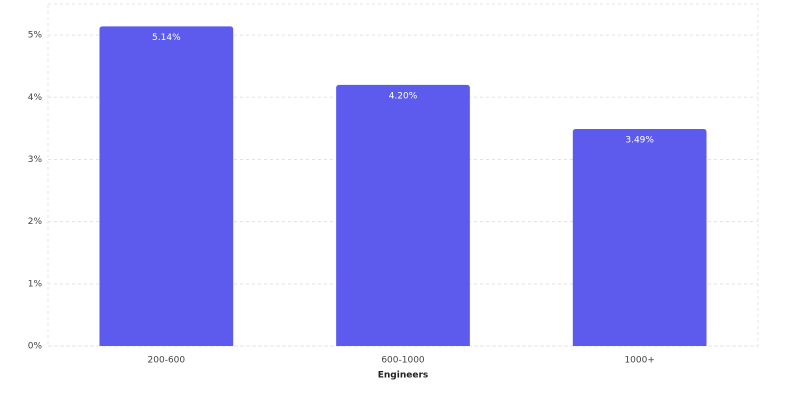 Image resolution: width=800 pixels, height=400 pixels. I want to click on y-tick-label: 0%, so click(35, 347).